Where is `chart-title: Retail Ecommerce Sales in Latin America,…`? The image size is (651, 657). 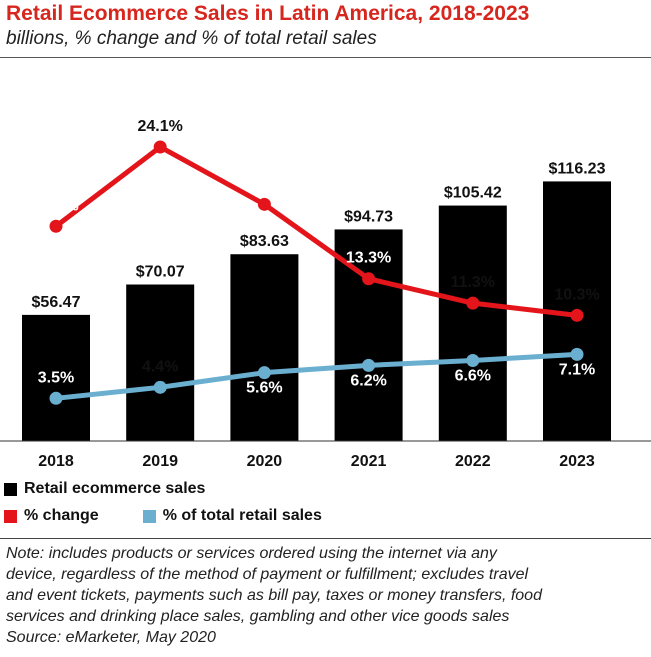 chart-title: Retail Ecommerce Sales in Latin America,… is located at coordinates (268, 13).